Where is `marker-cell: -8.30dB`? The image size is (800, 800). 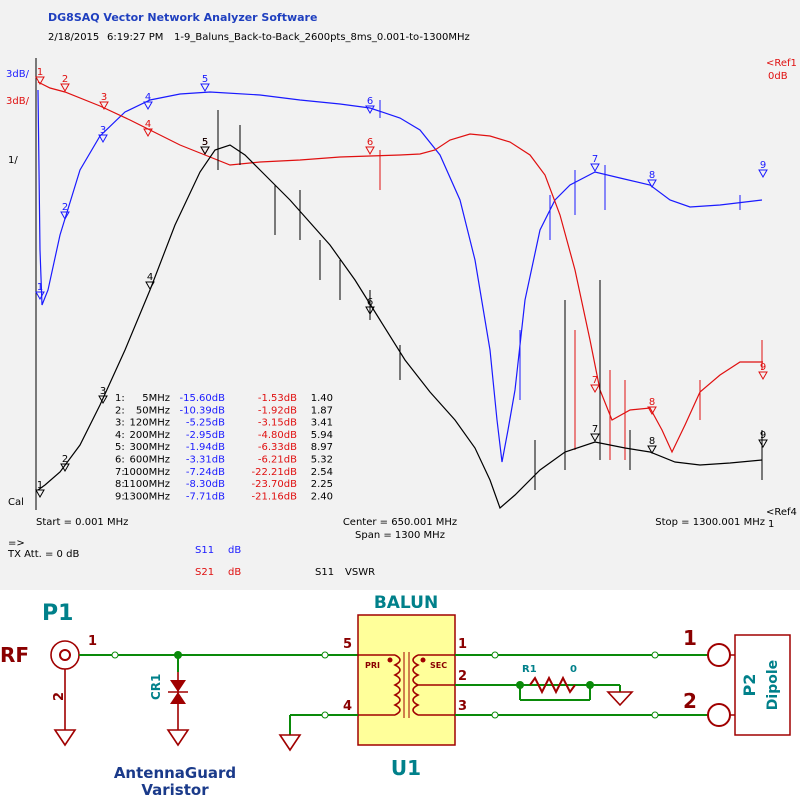
marker-cell: -8.30dB is located at coordinates (205, 484).